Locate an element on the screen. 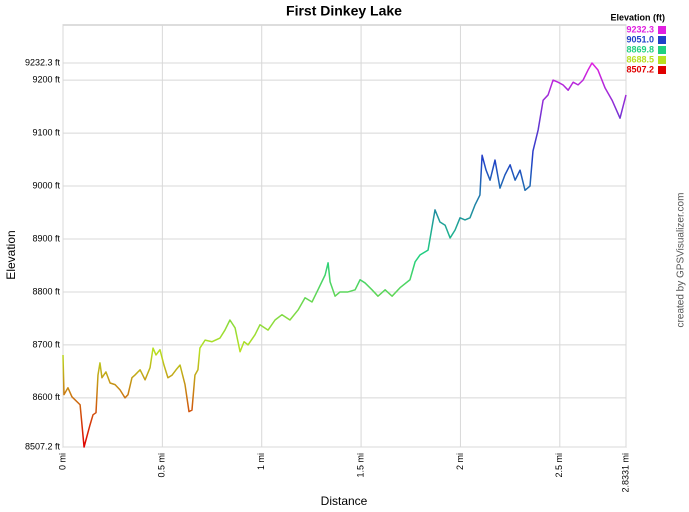 The height and width of the screenshot is (512, 689). legend-title: Elevation (ft) is located at coordinates (637, 17).